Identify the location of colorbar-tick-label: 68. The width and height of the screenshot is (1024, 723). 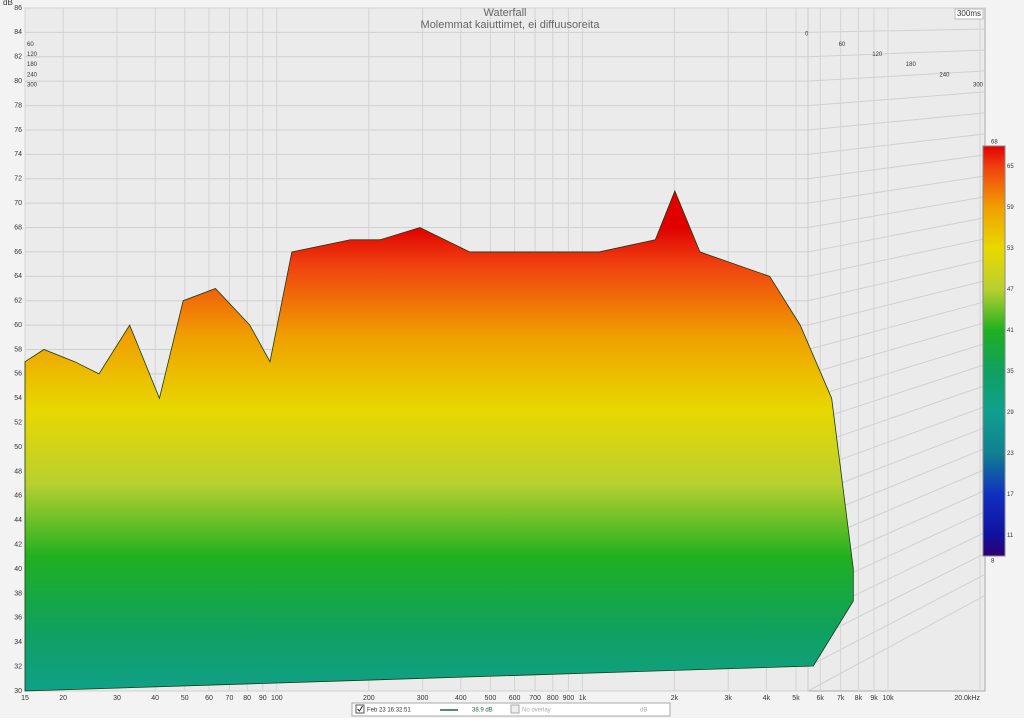
(994, 143).